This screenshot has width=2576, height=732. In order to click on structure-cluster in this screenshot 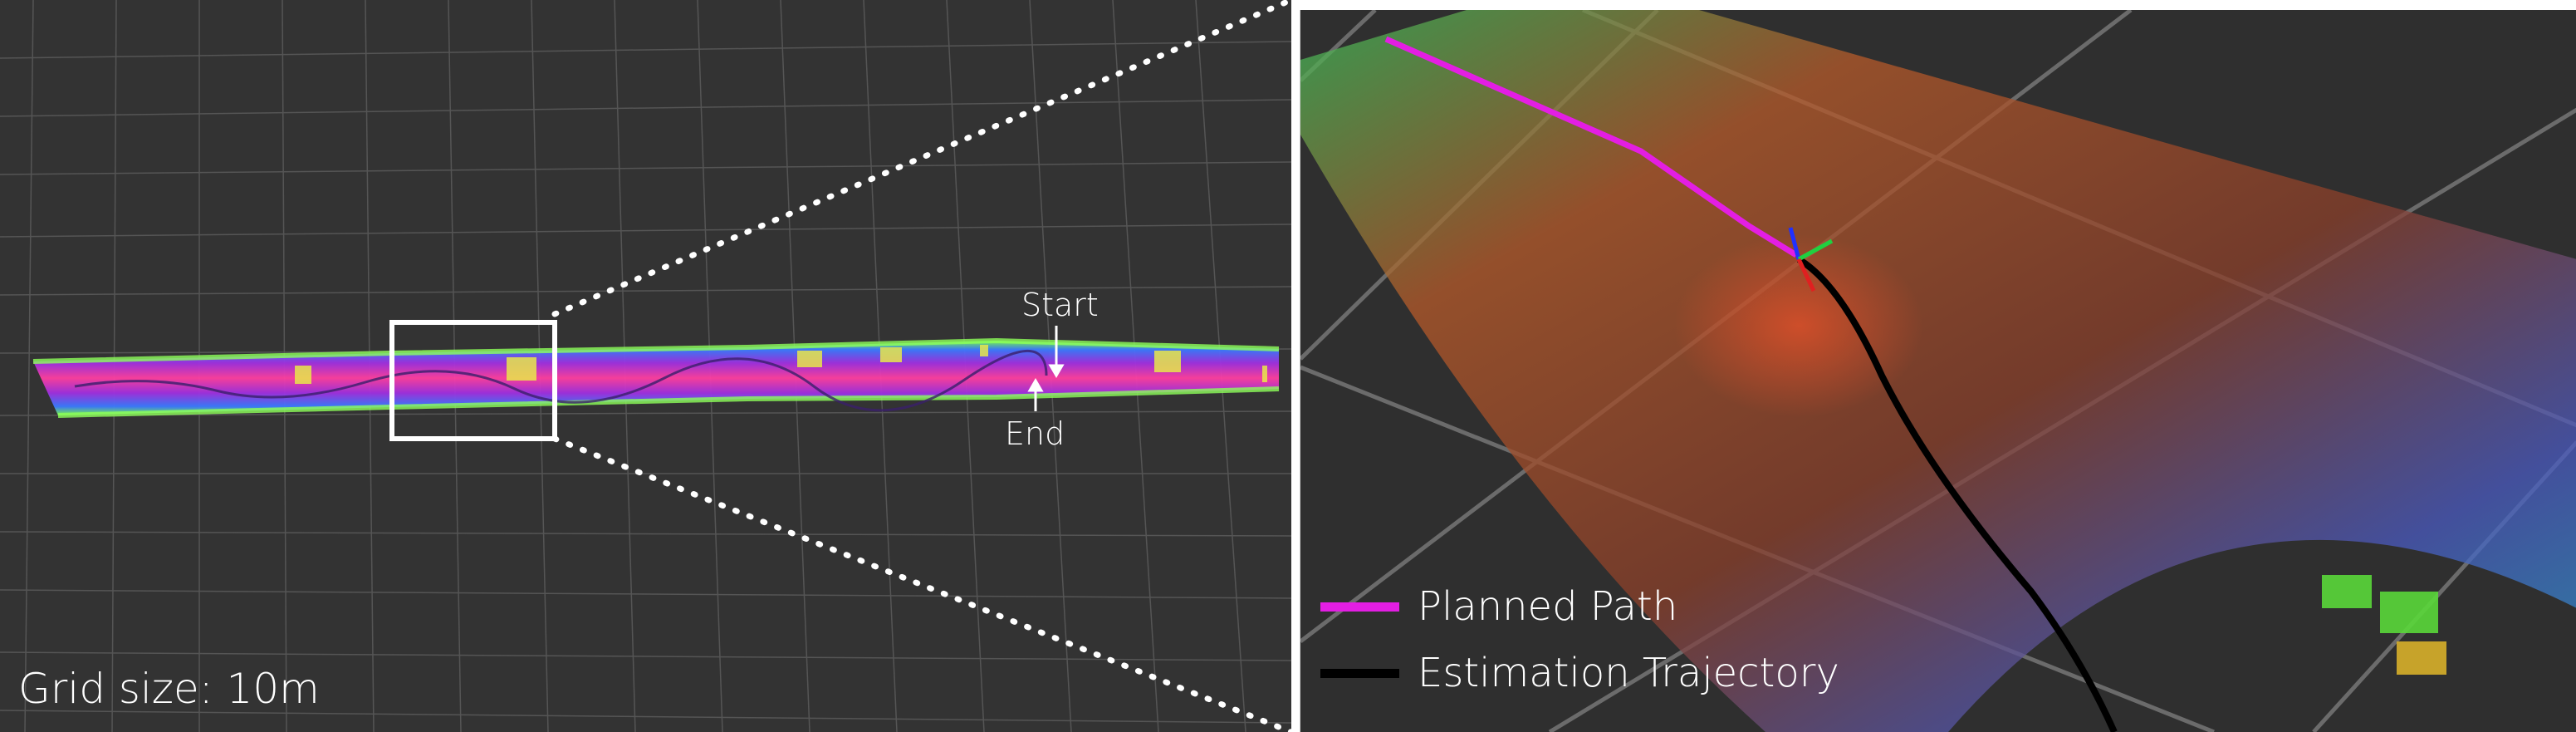, I will do `click(2384, 625)`.